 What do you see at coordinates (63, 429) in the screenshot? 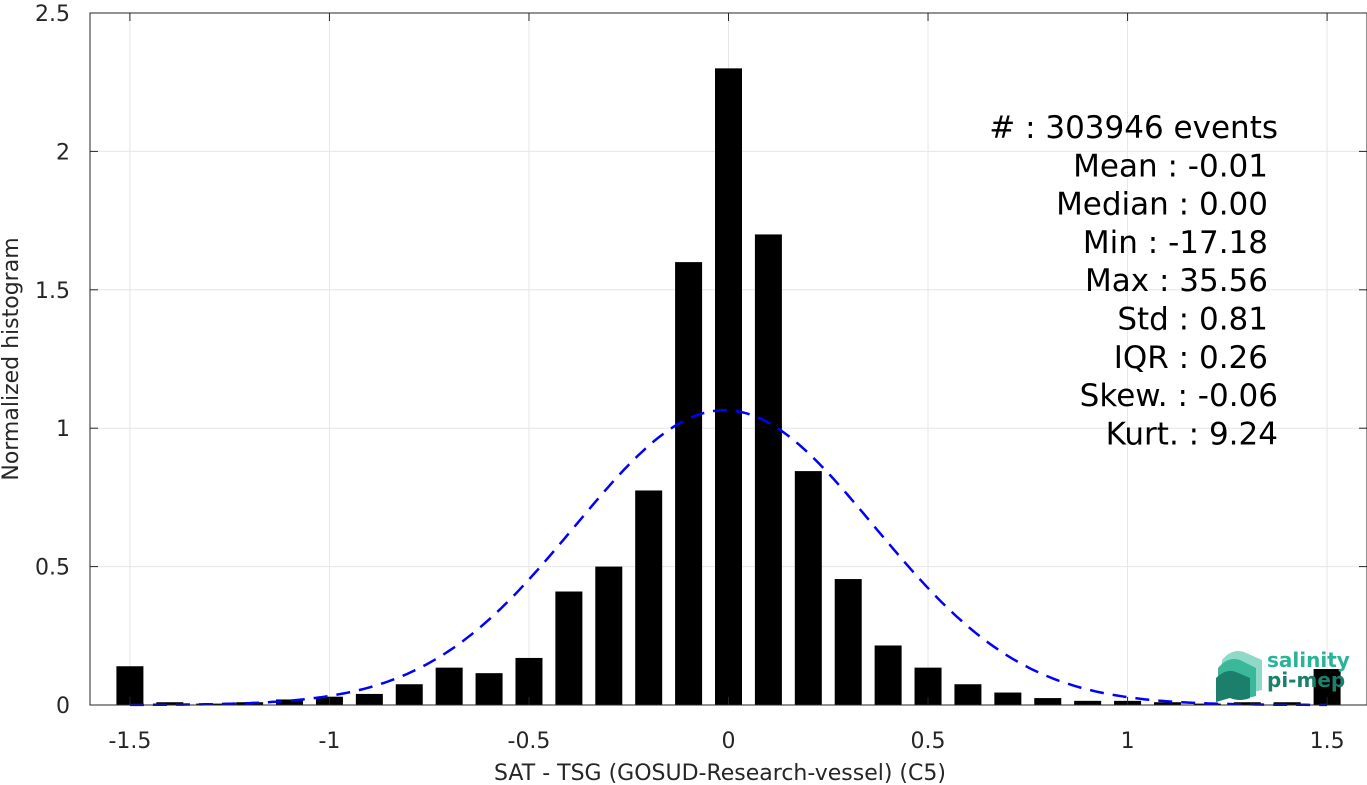
I see `y-tick-label-2: 1` at bounding box center [63, 429].